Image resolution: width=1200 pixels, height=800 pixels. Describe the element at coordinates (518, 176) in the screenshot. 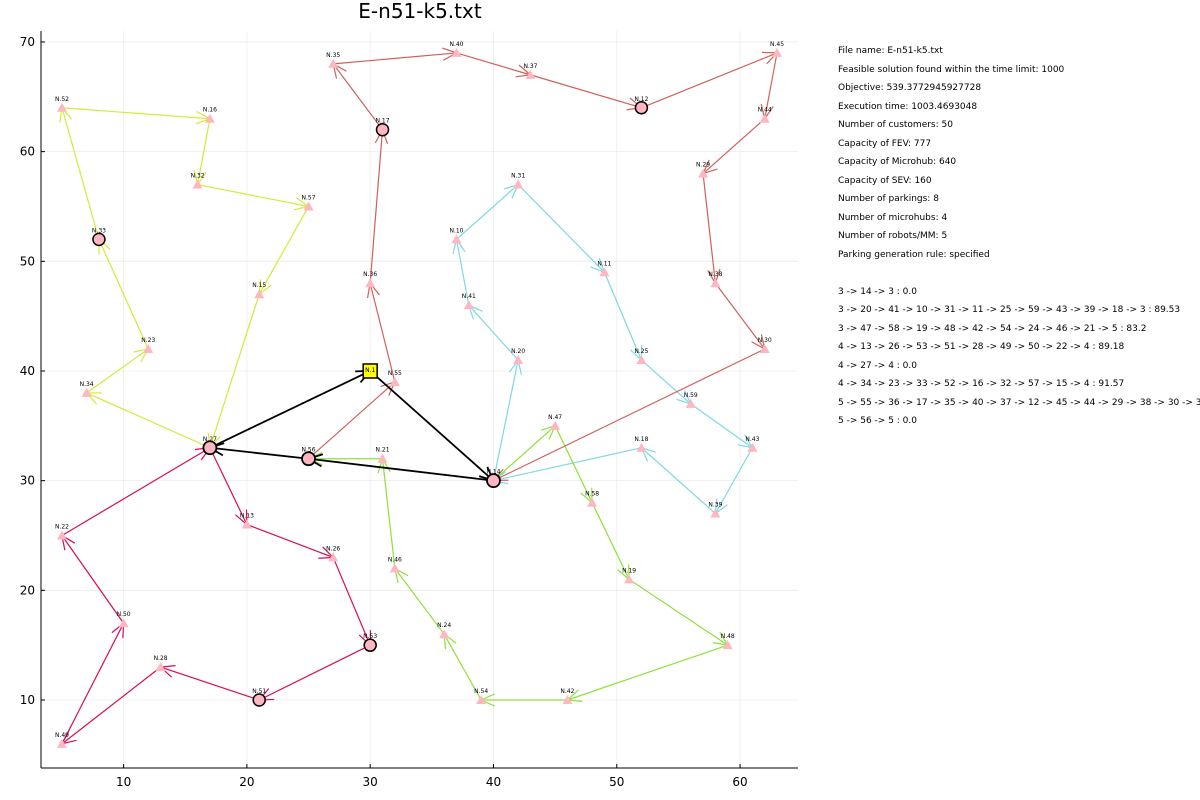

I see `node-label: N.31` at that location.